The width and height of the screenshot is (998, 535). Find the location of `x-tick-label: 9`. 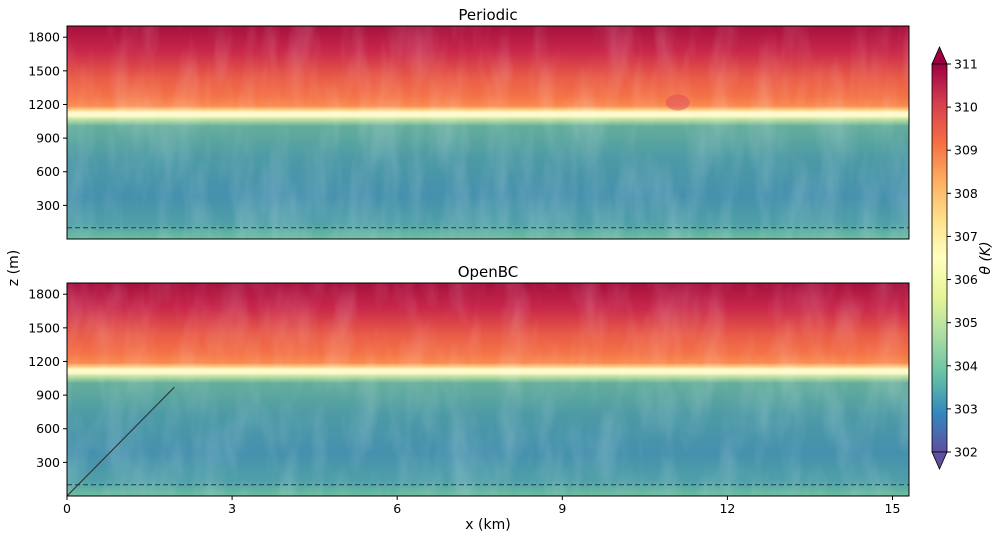

x-tick-label: 9 is located at coordinates (562, 508).